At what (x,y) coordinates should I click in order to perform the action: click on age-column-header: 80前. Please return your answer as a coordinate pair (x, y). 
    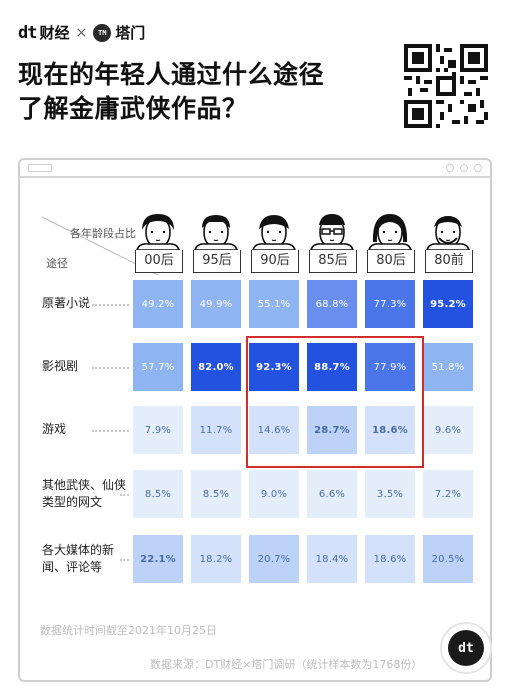
    Looking at the image, I should click on (449, 241).